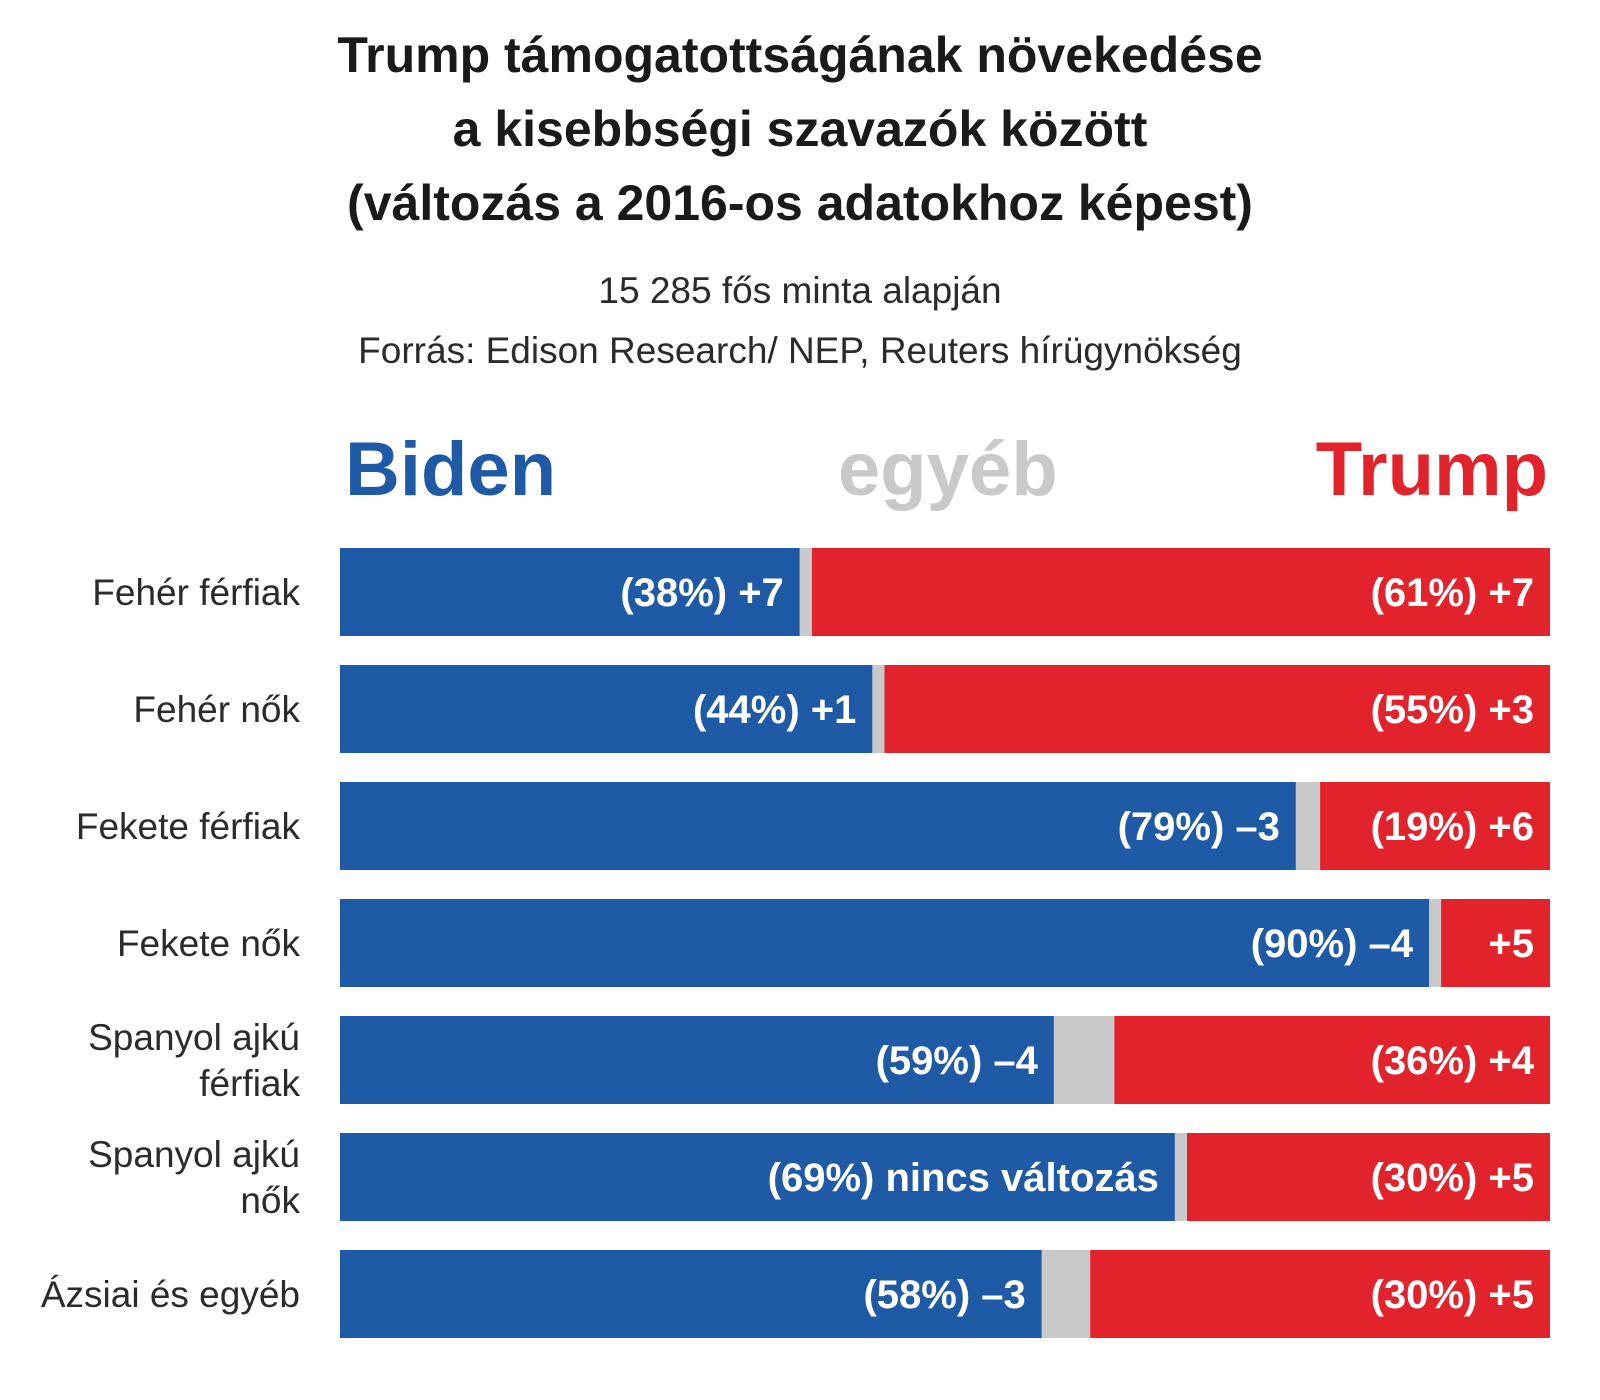 The image size is (1600, 1400). I want to click on category-label: Fekete nők, so click(209, 943).